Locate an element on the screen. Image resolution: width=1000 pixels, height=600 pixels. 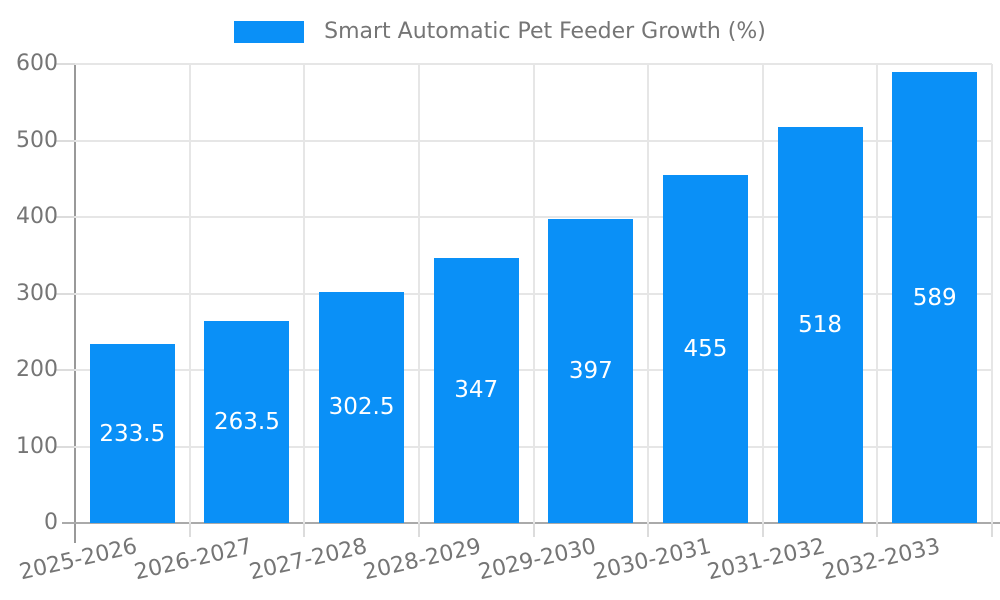
bar-value-label: 589 is located at coordinates (934, 297).